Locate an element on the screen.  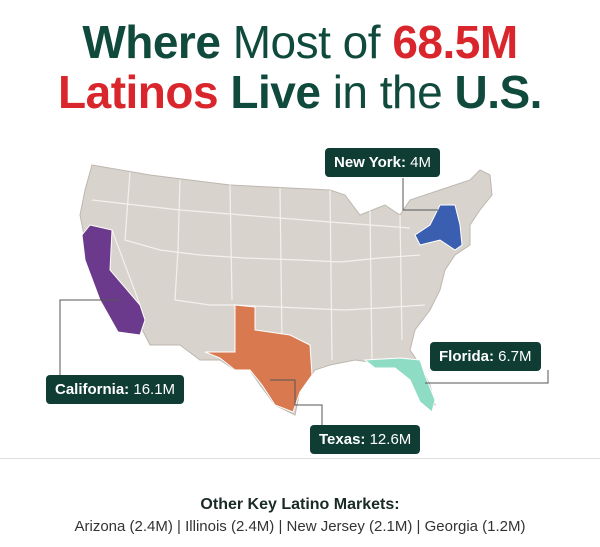
callout-label: Texas: is located at coordinates (342, 439).